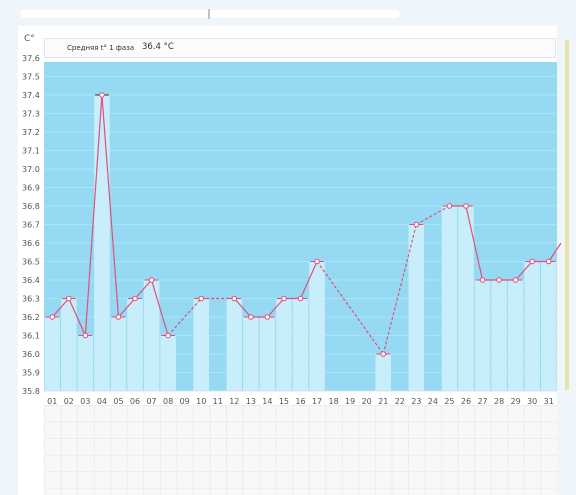 The width and height of the screenshot is (576, 495). What do you see at coordinates (102, 401) in the screenshot?
I see `x-tick-label: 04` at bounding box center [102, 401].